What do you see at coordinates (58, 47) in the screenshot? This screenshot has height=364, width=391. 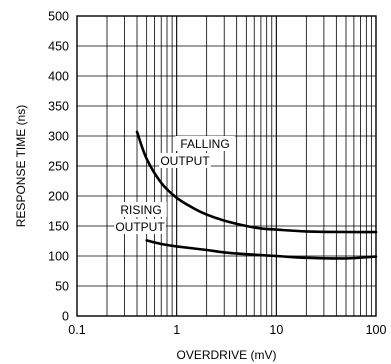 I see `y-tick-label: 450` at bounding box center [58, 47].